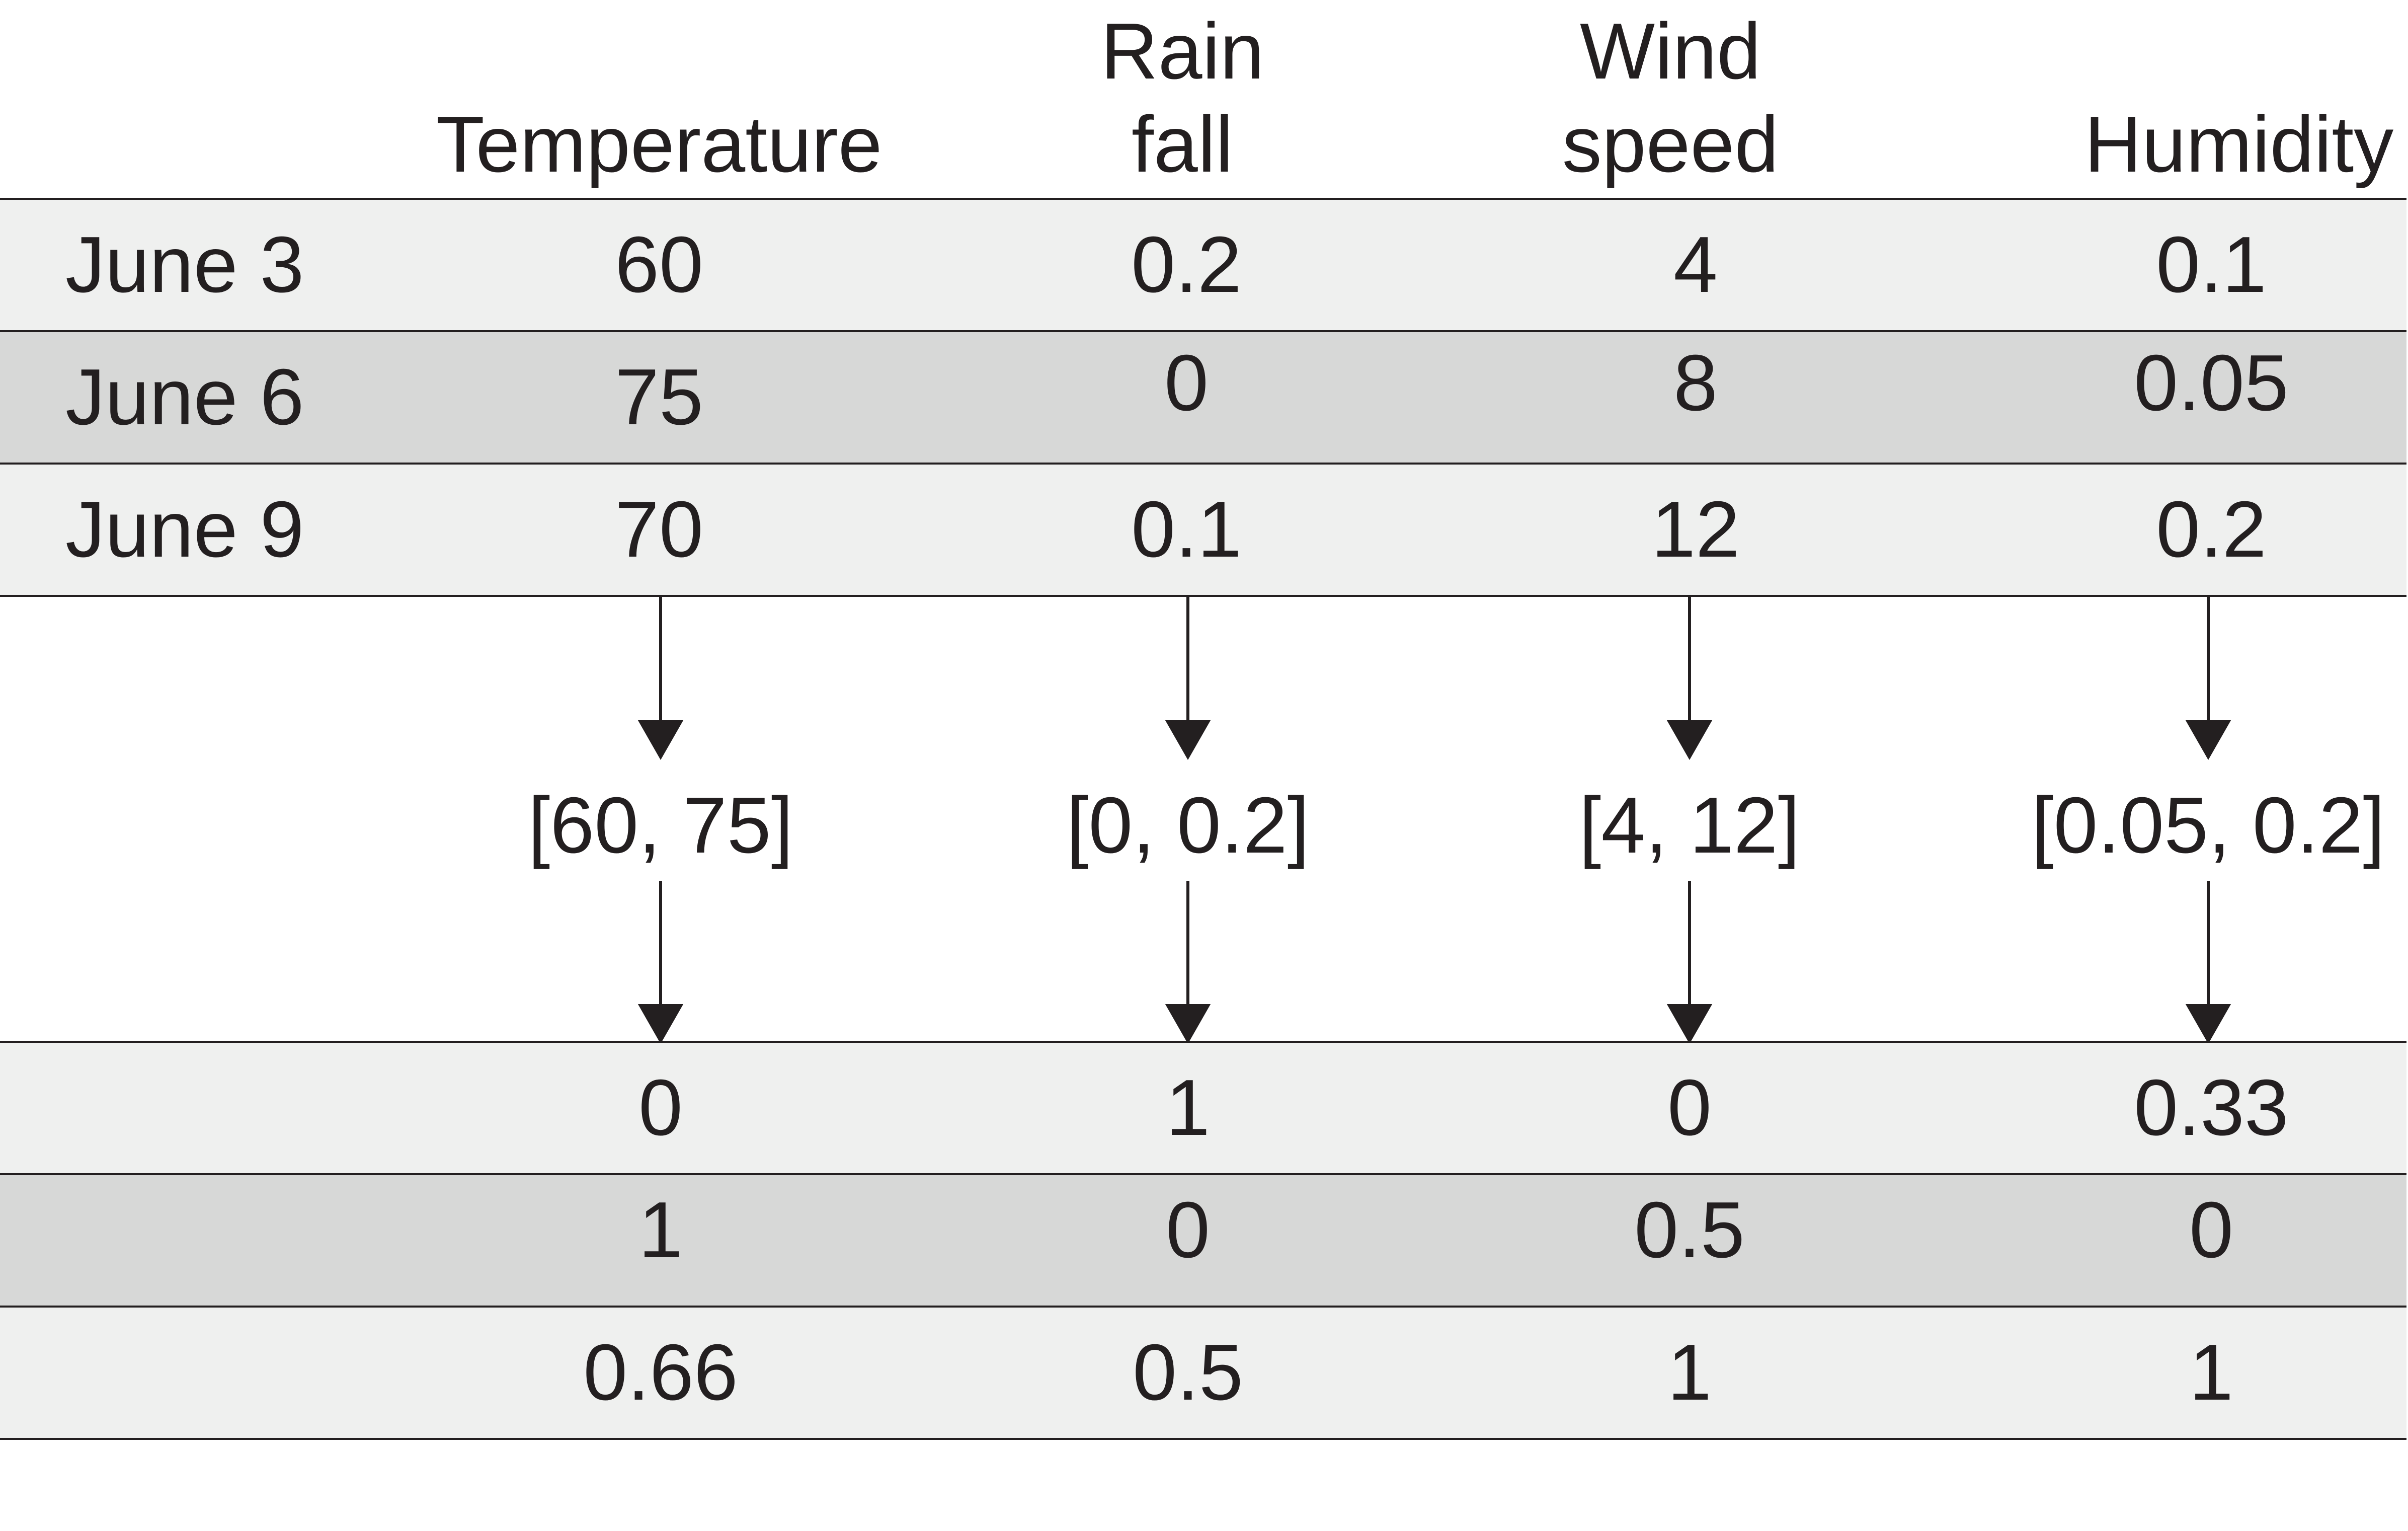 This screenshot has height=1531, width=2408. I want to click on table-row: June 6 75 0 8 0.05, so click(1203, 396).